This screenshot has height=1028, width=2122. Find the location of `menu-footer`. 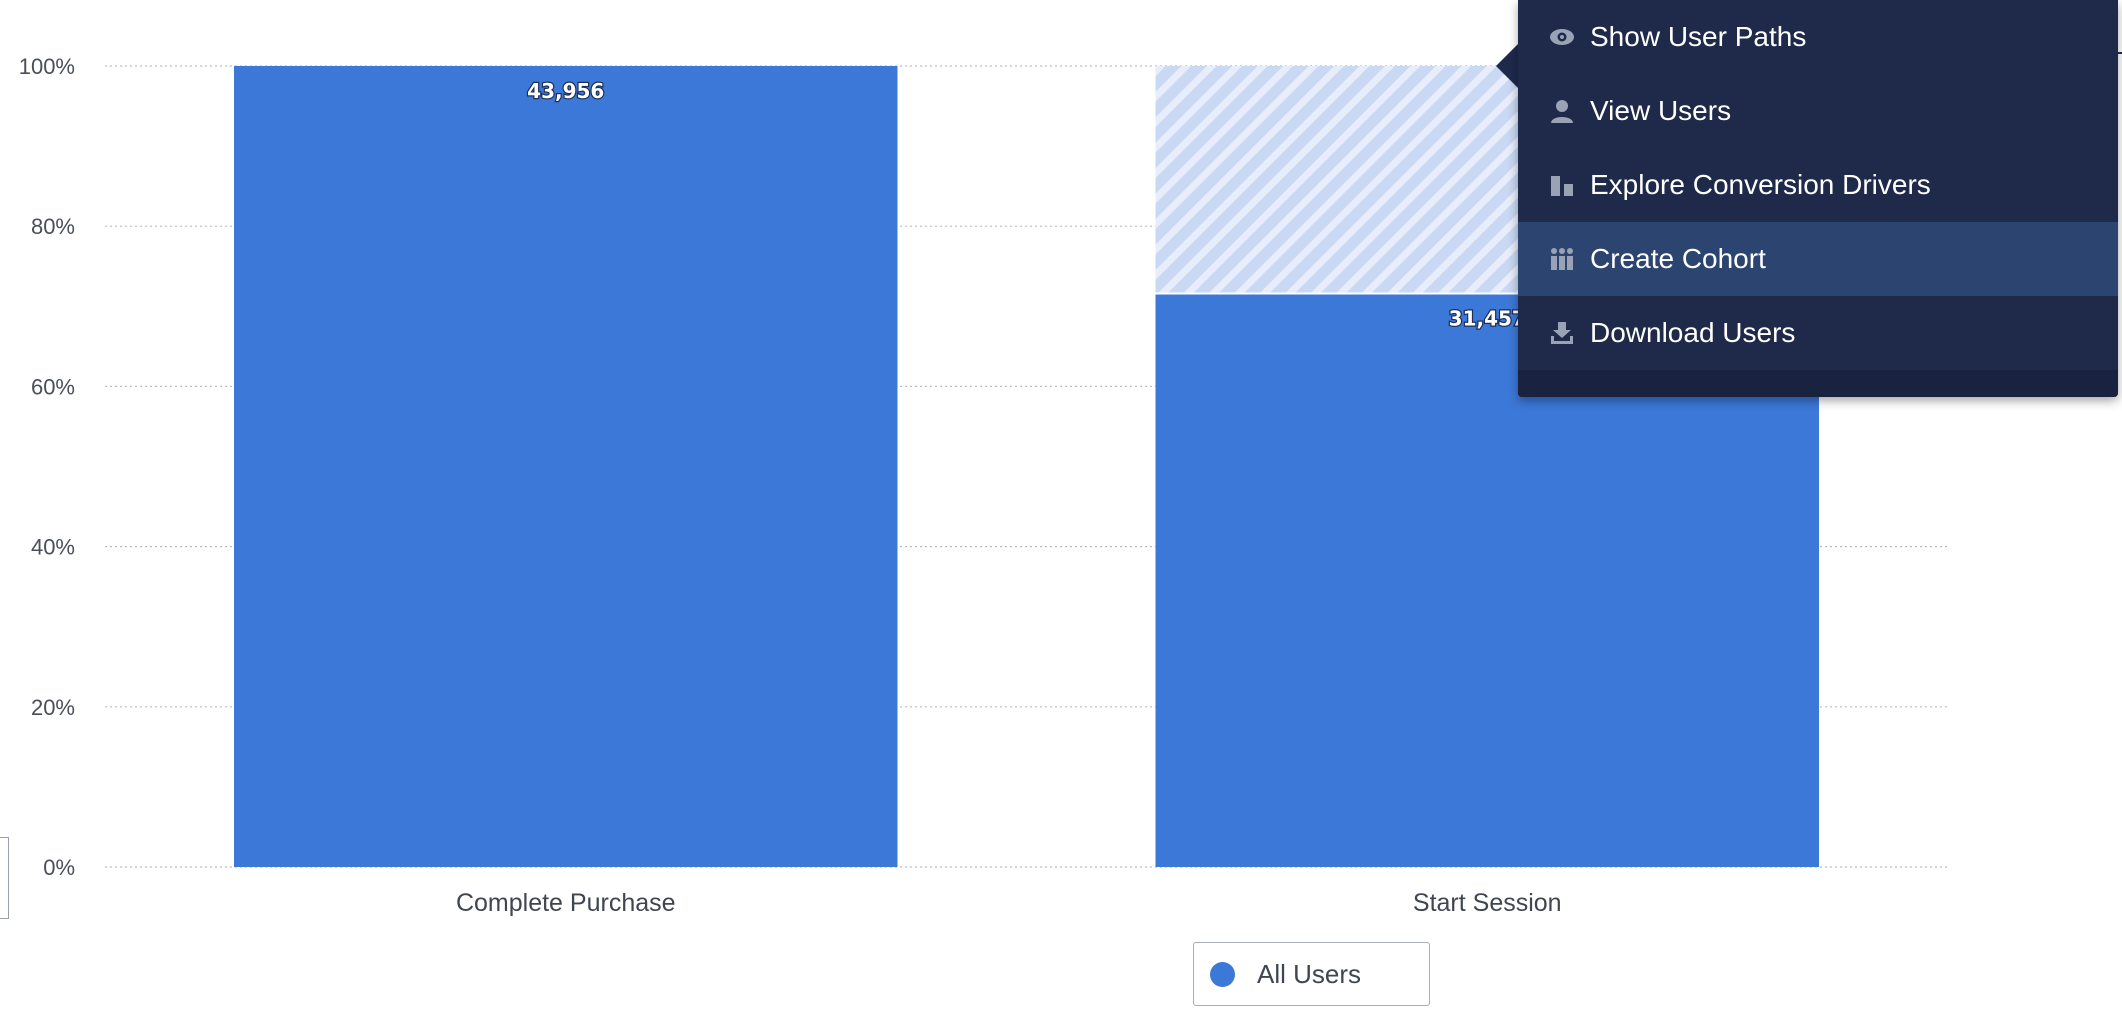

menu-footer is located at coordinates (1818, 383).